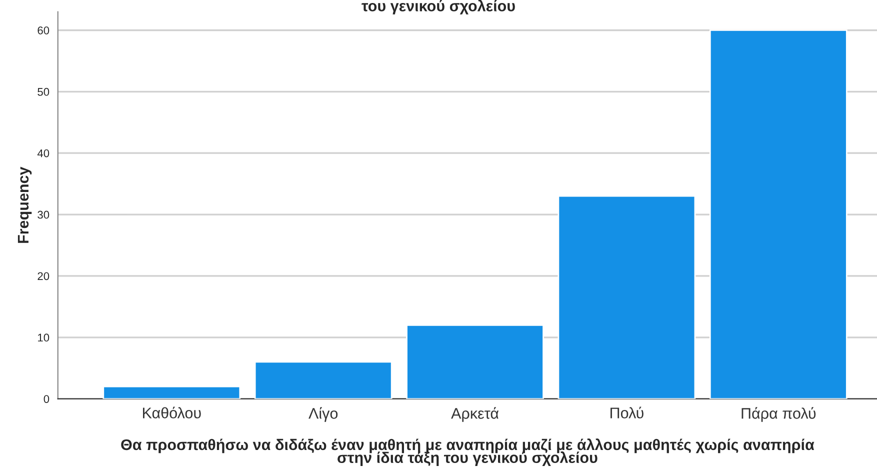 This screenshot has width=877, height=472. Describe the element at coordinates (44, 214) in the screenshot. I see `y-tick-label: 30` at that location.